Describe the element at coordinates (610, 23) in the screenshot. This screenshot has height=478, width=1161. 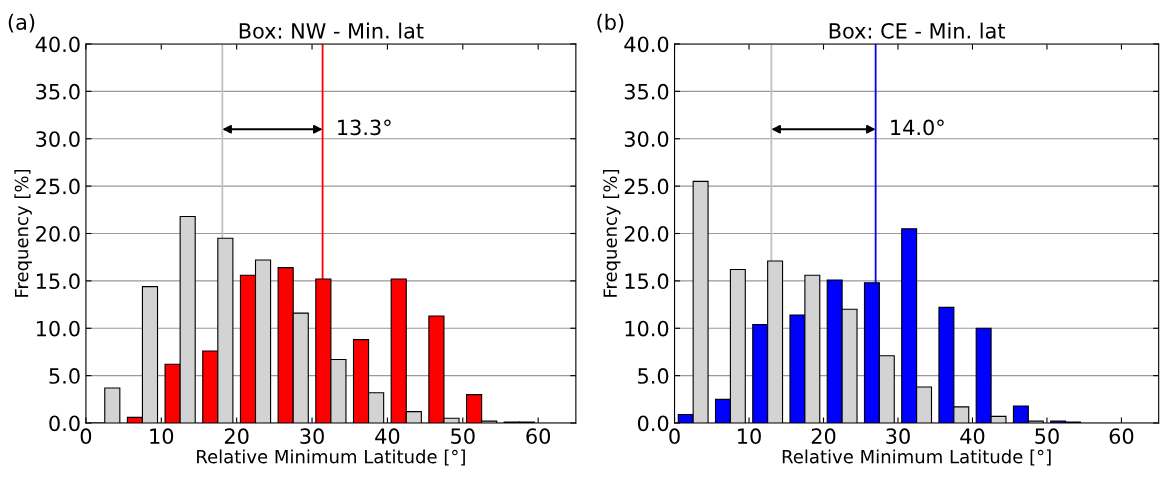
I see `text: (b)` at that location.